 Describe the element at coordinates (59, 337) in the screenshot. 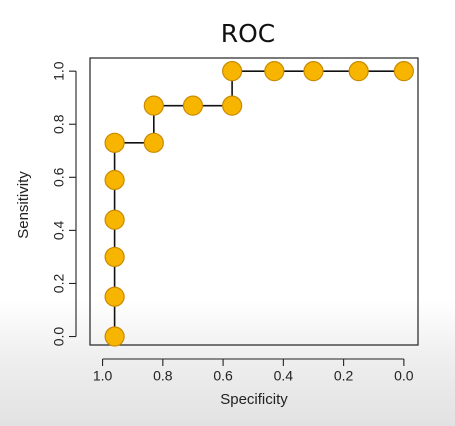

I see `y-tick-label: 0.0` at that location.